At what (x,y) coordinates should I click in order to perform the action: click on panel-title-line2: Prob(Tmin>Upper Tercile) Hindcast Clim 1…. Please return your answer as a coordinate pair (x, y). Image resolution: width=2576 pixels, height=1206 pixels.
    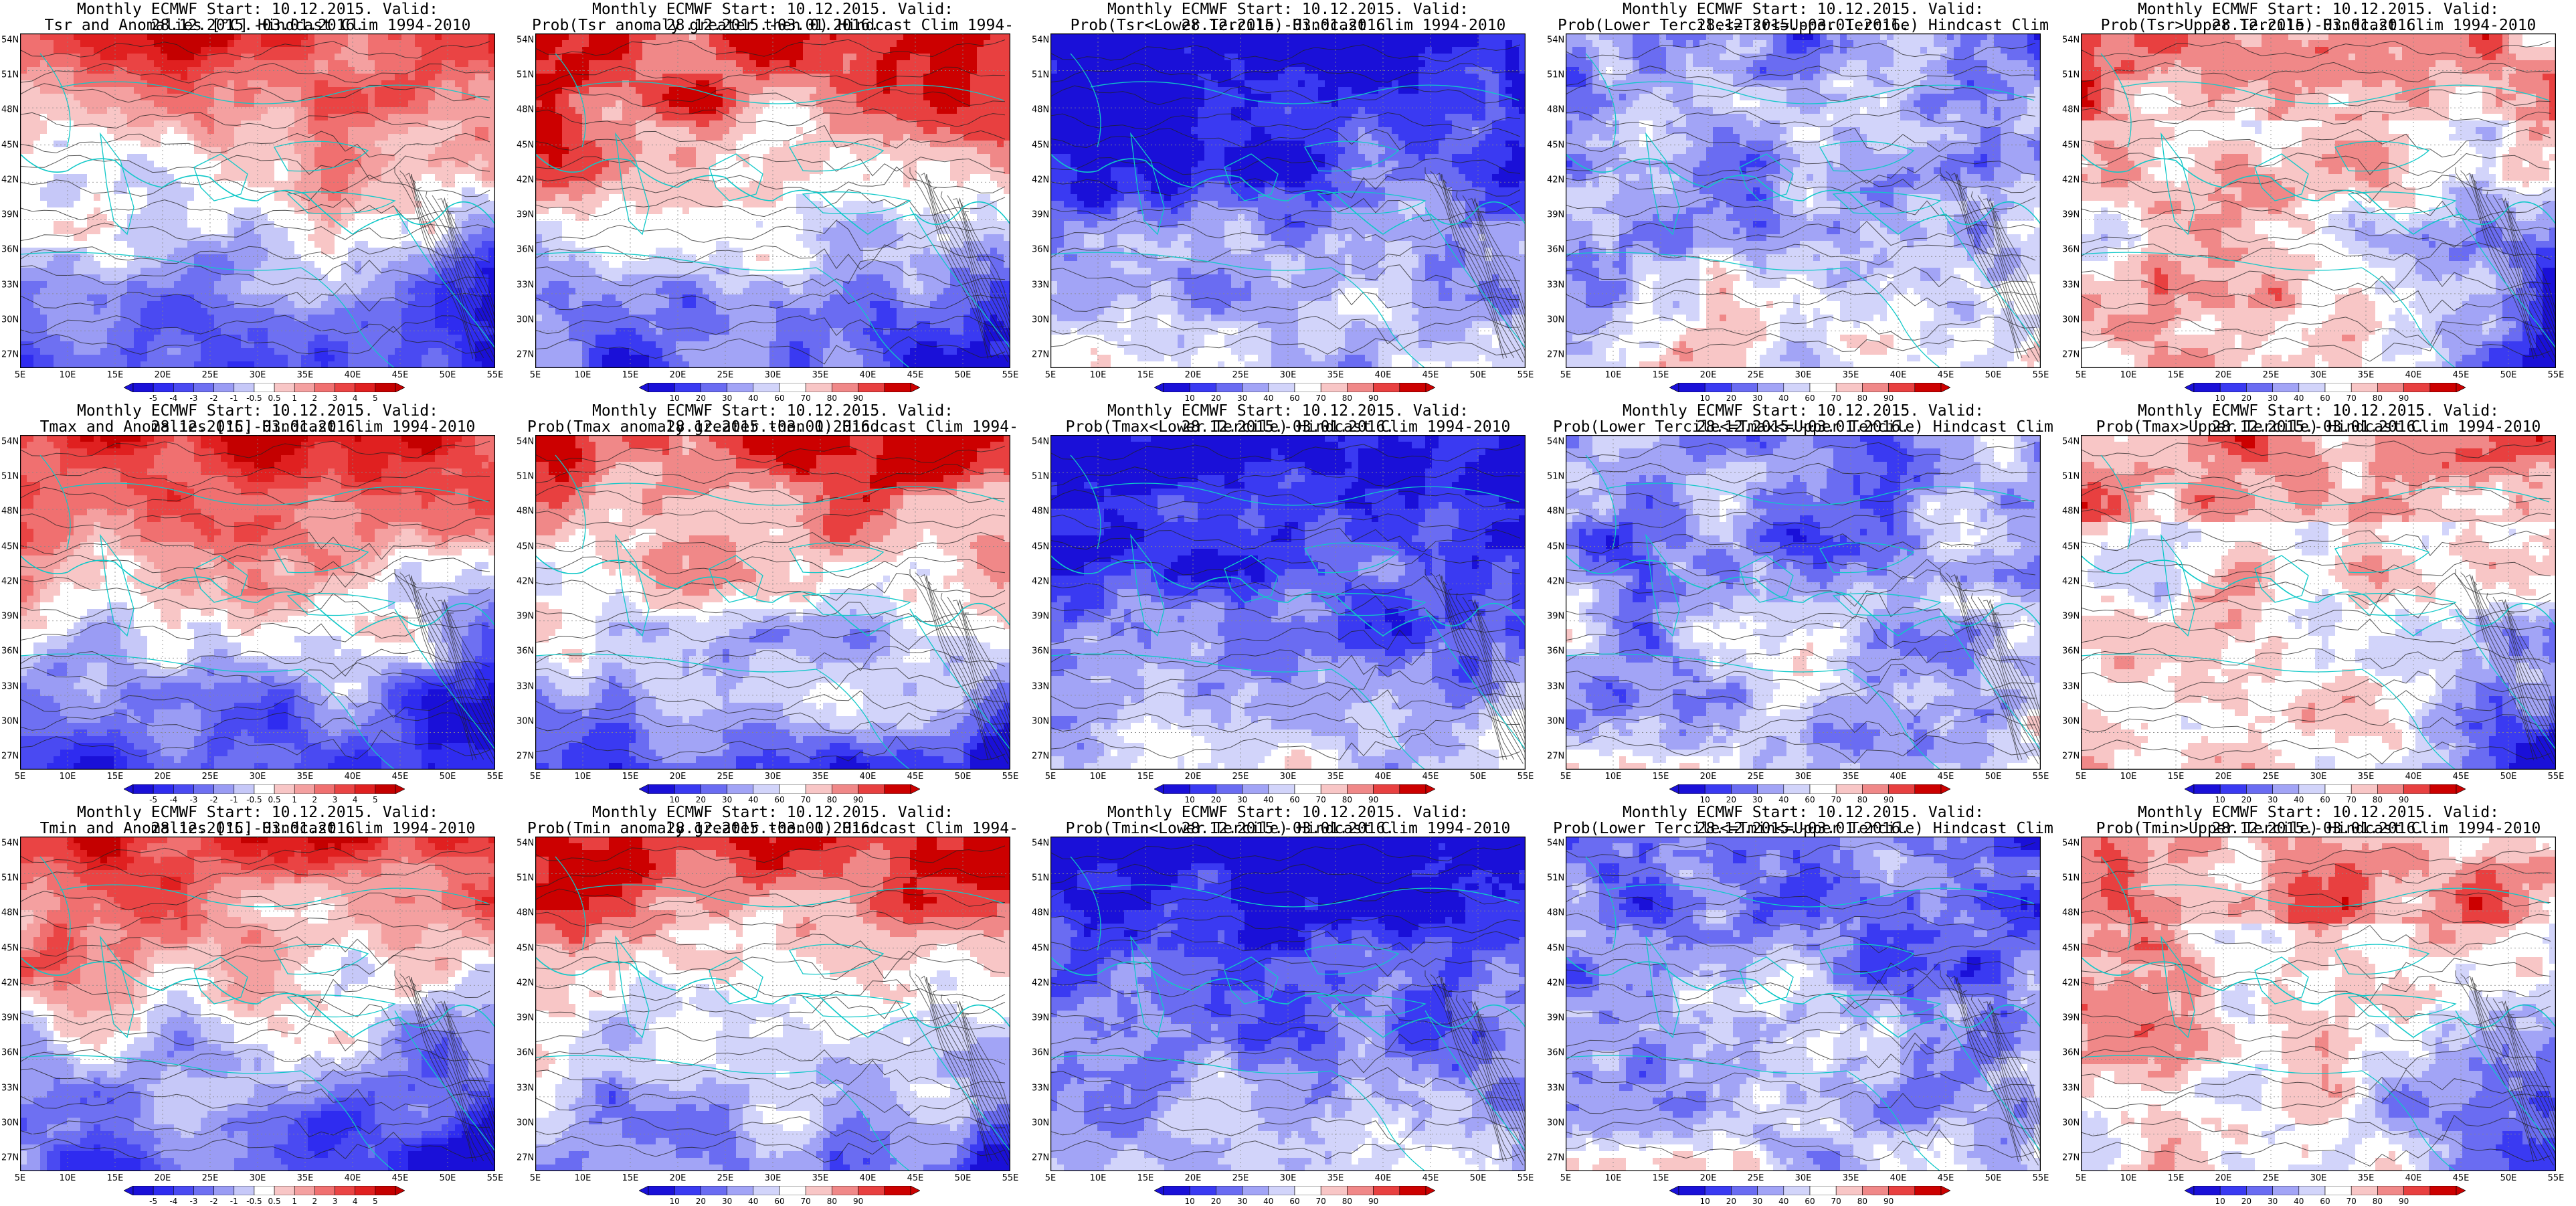
    Looking at the image, I should click on (2318, 829).